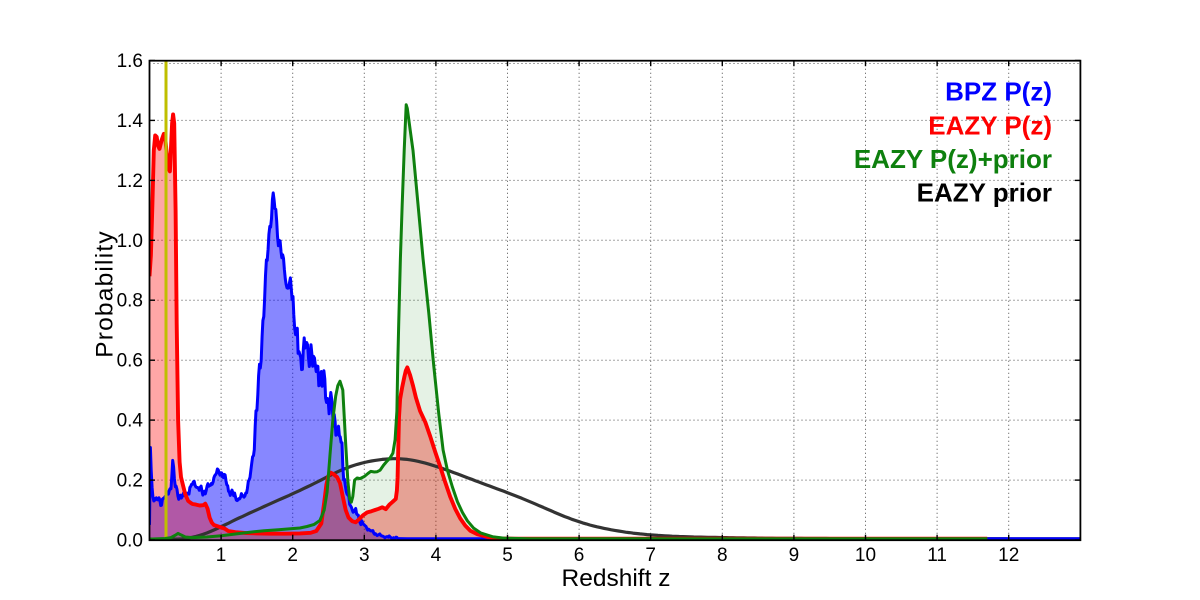  Describe the element at coordinates (130, 421) in the screenshot. I see `svg-text: 0.4` at that location.